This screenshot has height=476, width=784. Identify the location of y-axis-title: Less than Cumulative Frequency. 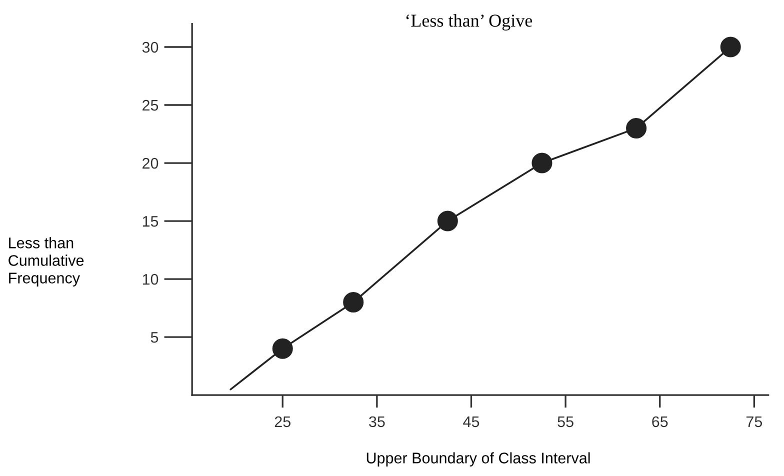
(46, 261).